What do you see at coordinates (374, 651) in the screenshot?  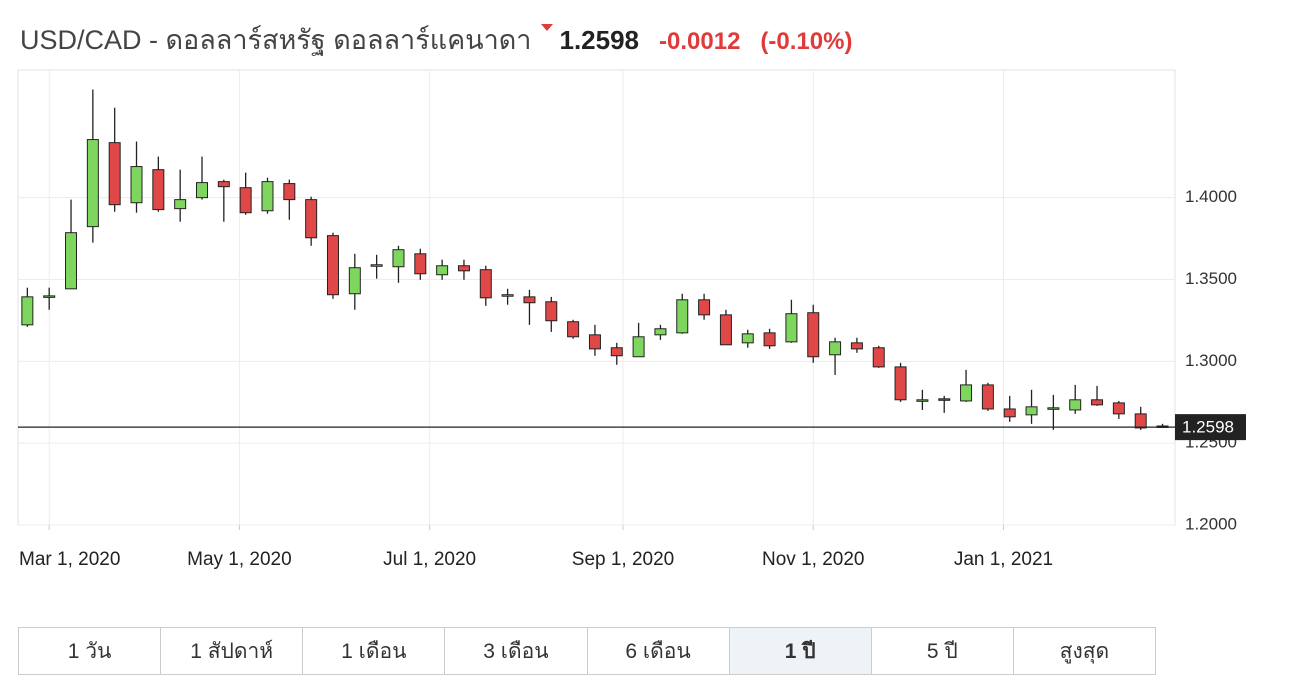 I see `range-tab: 1 เดือน` at bounding box center [374, 651].